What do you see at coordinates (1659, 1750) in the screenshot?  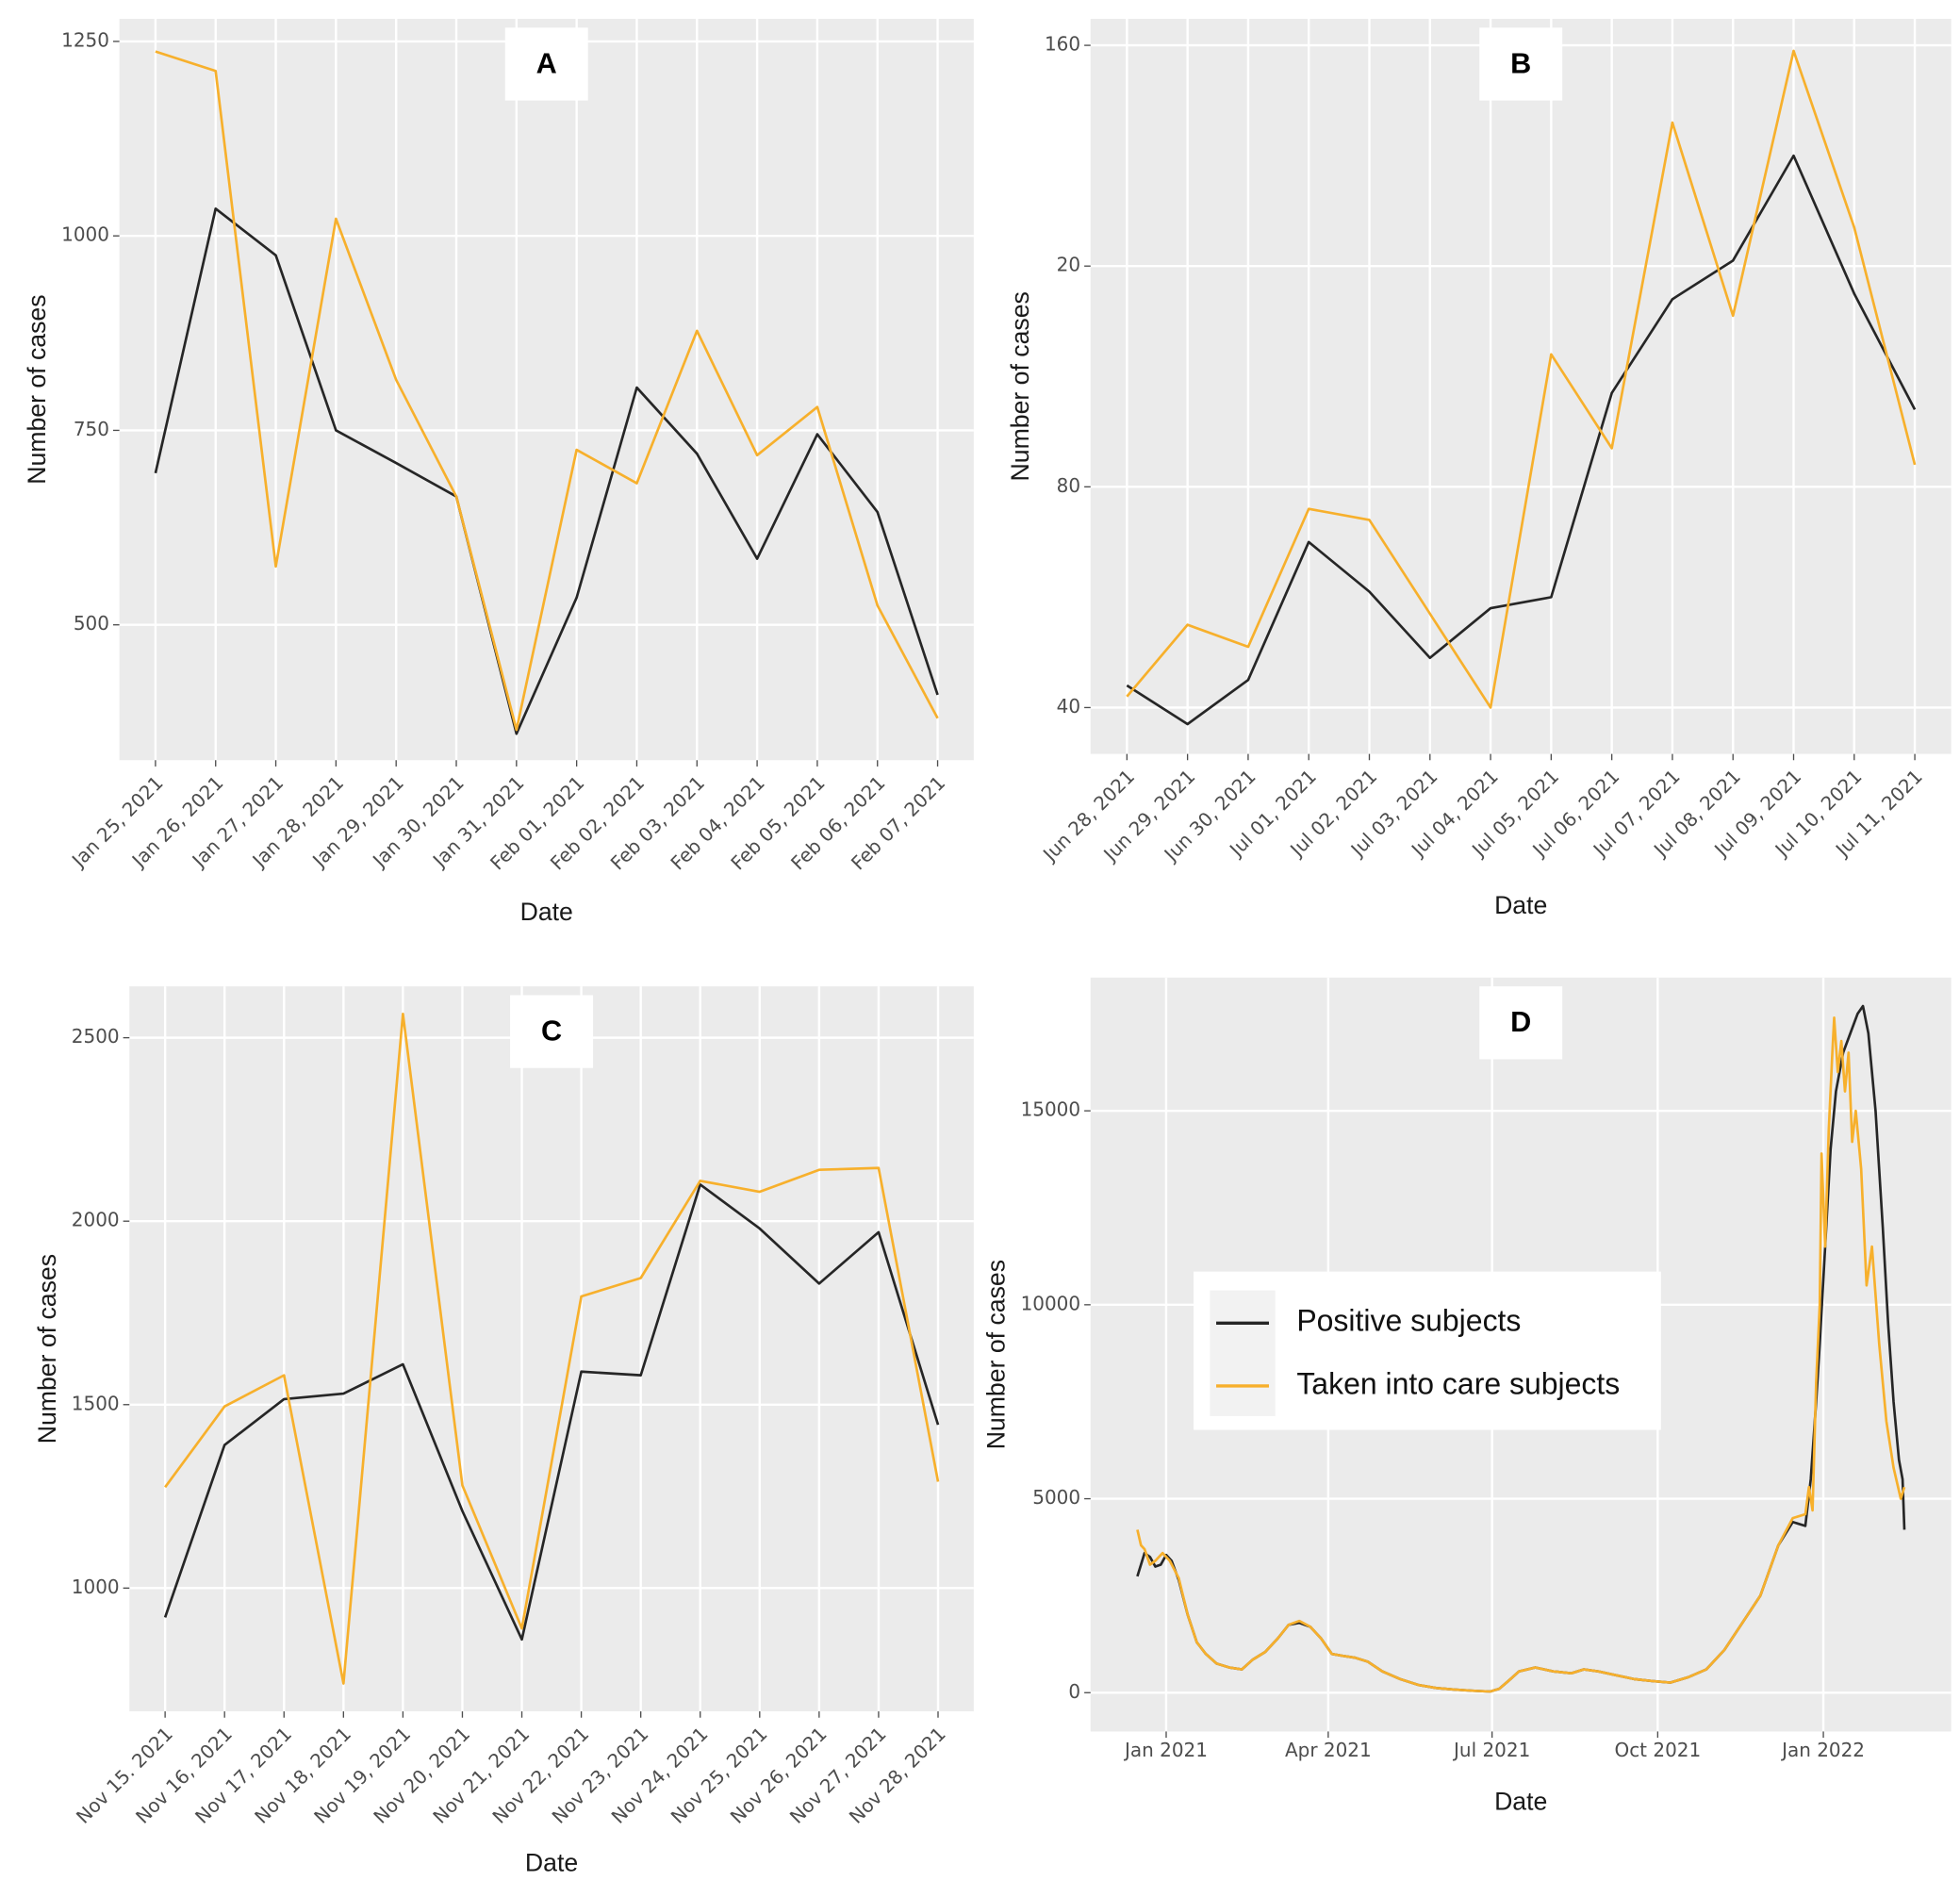 I see `x-tick-label: Oct 2021` at bounding box center [1659, 1750].